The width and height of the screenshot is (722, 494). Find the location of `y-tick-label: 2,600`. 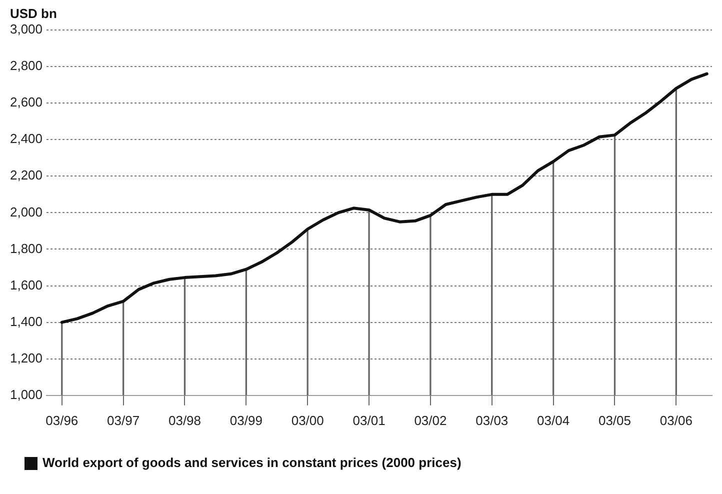

y-tick-label: 2,600 is located at coordinates (26, 102).